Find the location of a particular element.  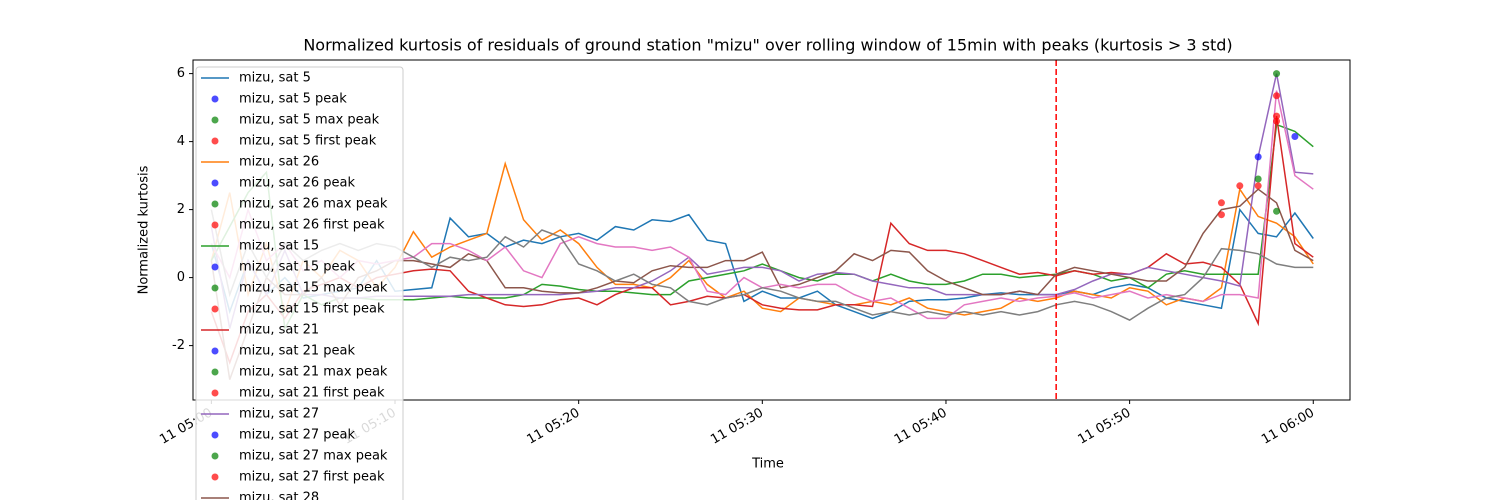

legend-label: mizu, sat 15 max peak is located at coordinates (313, 288).